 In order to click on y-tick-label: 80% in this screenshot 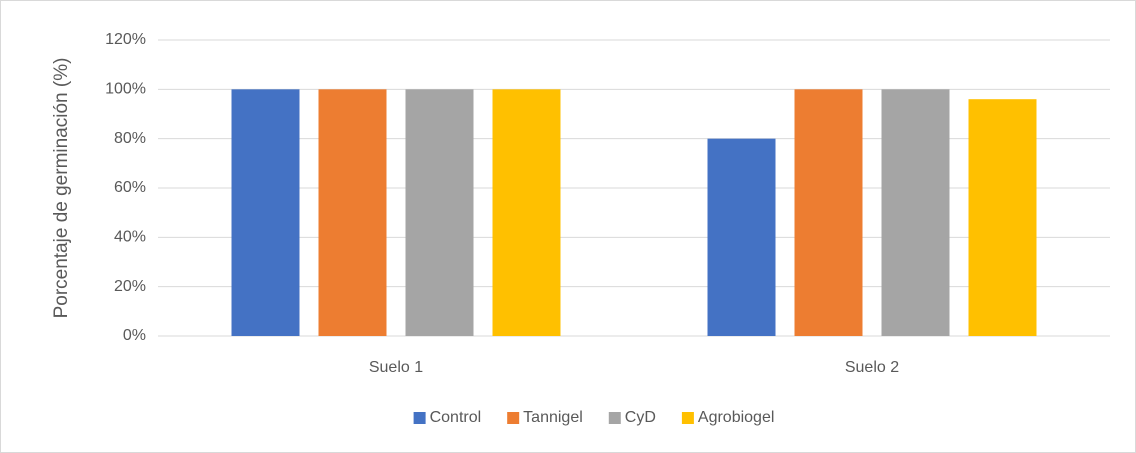, I will do `click(130, 138)`.